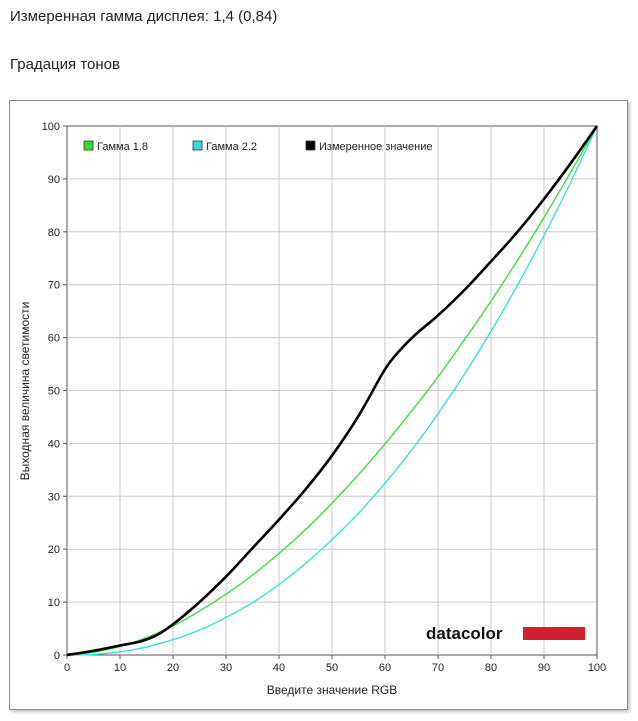  Describe the element at coordinates (57, 656) in the screenshot. I see `y-tick-label: 0` at that location.